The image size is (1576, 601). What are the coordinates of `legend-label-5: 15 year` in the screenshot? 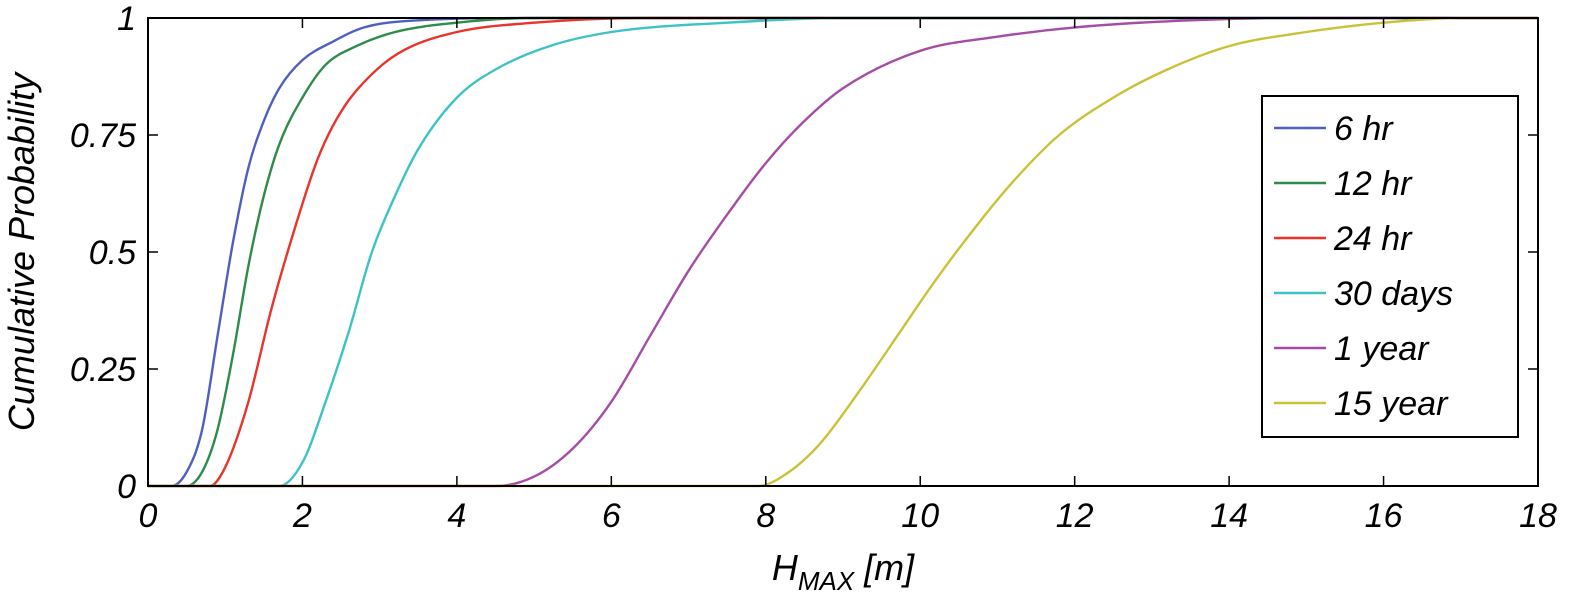 It's located at (1391, 404).